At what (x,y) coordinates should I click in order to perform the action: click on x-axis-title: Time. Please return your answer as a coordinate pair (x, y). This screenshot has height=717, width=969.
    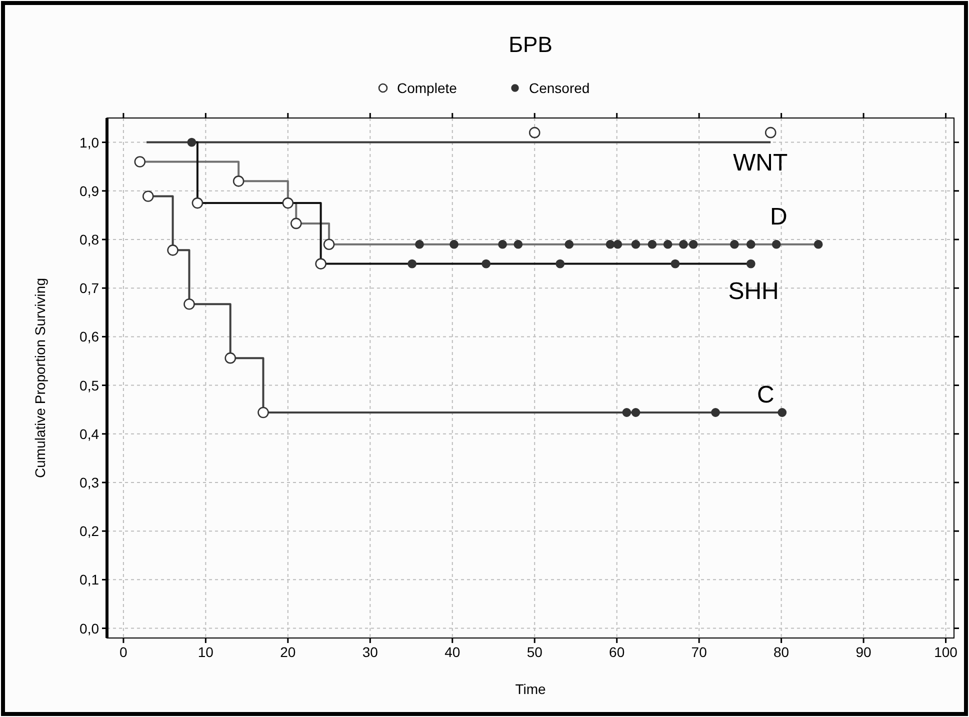
    Looking at the image, I should click on (530, 689).